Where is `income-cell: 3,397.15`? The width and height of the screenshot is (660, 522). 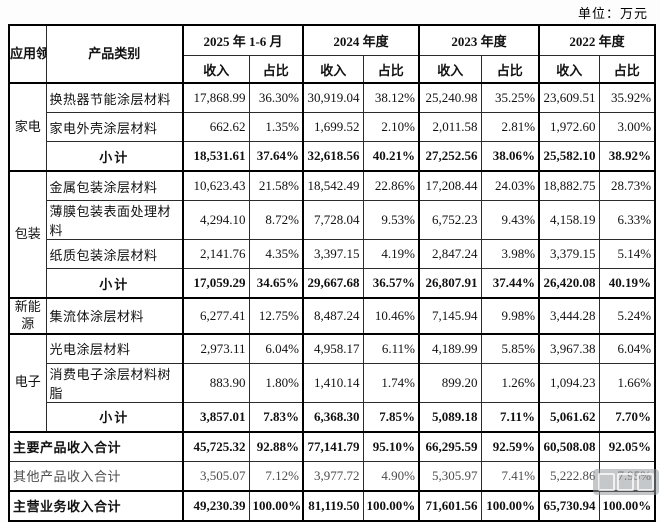 income-cell: 3,397.15 is located at coordinates (333, 254).